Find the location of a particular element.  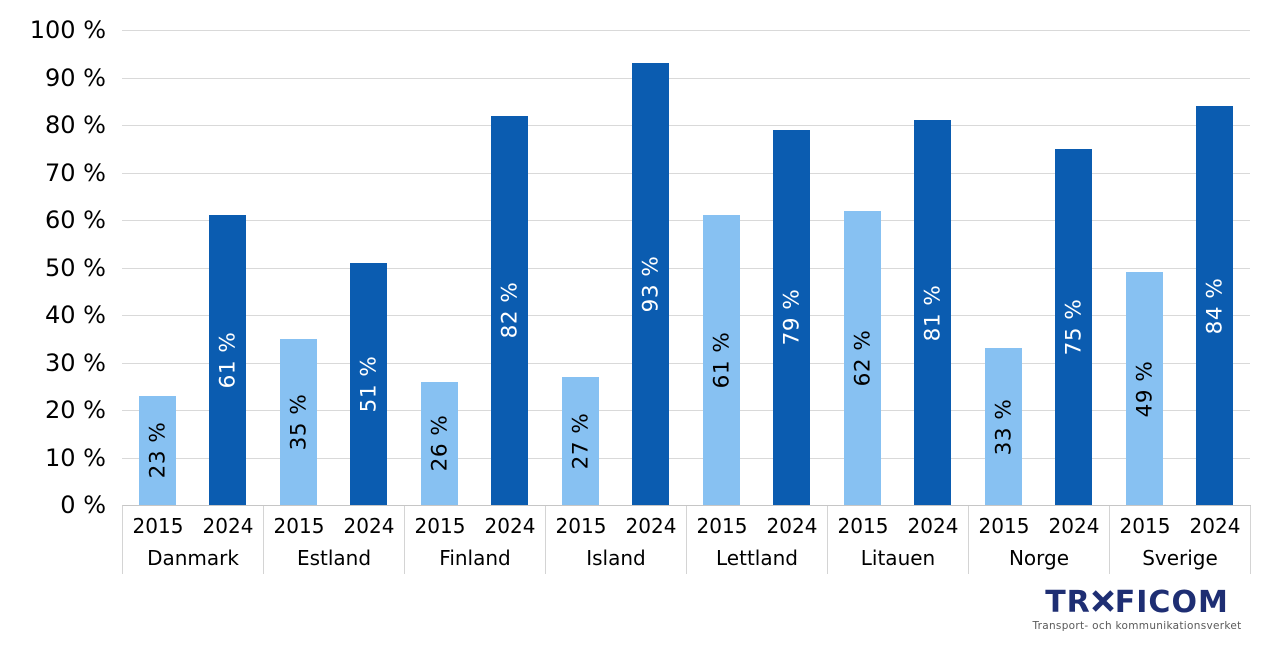

bar-finland-2024: 82 % is located at coordinates (509, 310).